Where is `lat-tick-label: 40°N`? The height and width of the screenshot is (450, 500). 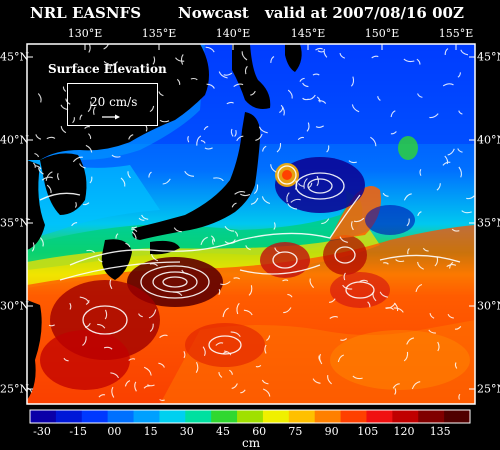
lat-tick-label: 40°N is located at coordinates (15, 140).